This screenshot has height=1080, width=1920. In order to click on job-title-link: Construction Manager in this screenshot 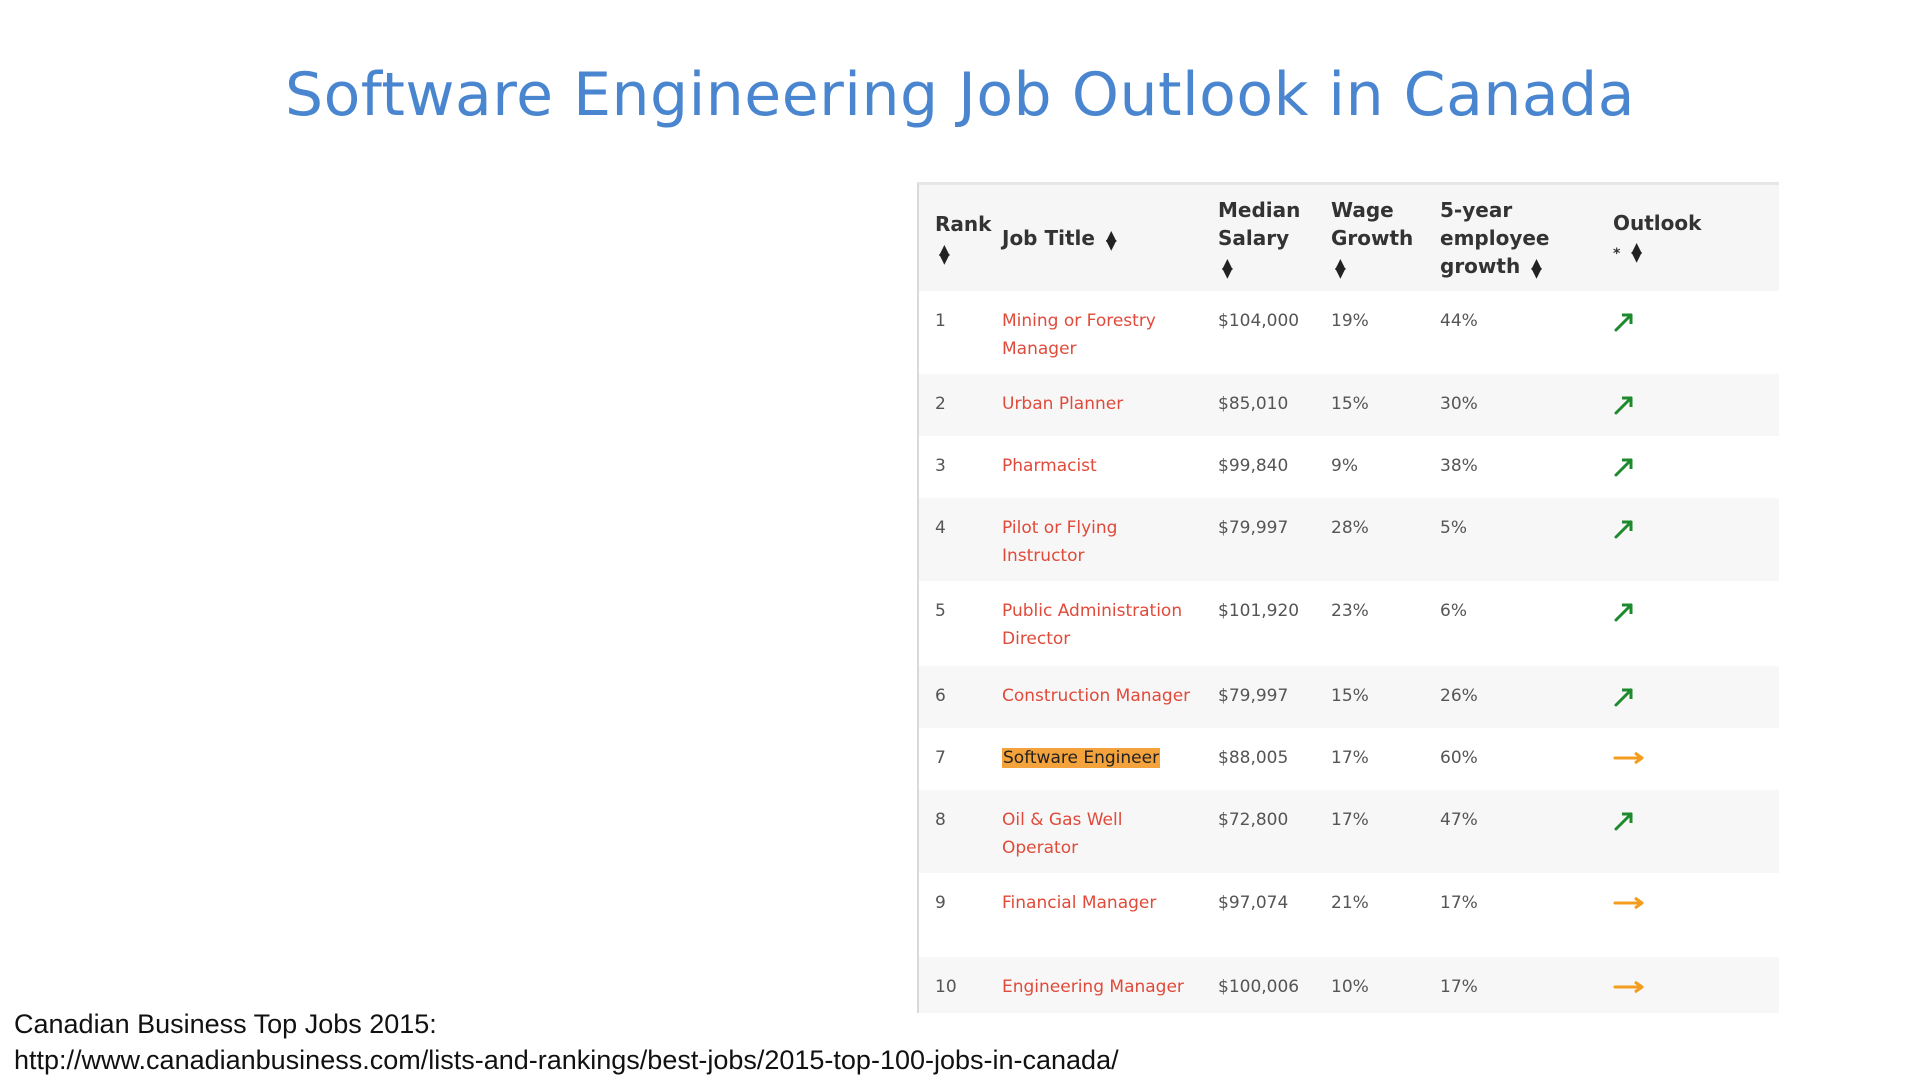, I will do `click(1096, 696)`.